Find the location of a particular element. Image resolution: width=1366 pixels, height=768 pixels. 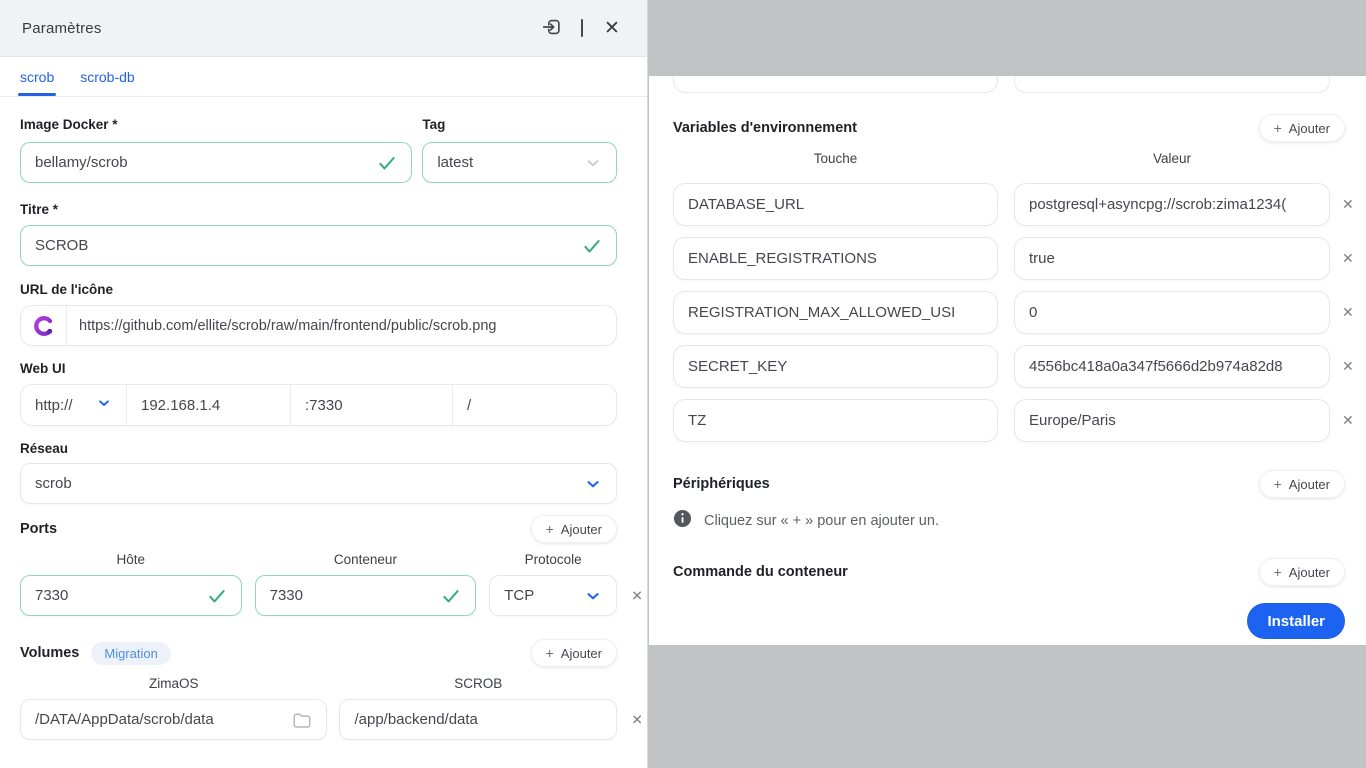

page-title: Paramètres is located at coordinates (62, 28).